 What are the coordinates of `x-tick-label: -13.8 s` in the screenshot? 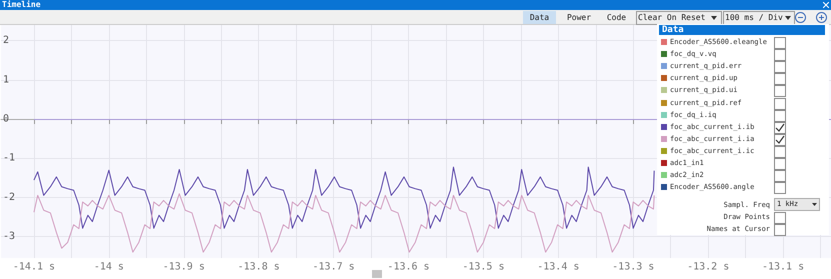 It's located at (259, 267).